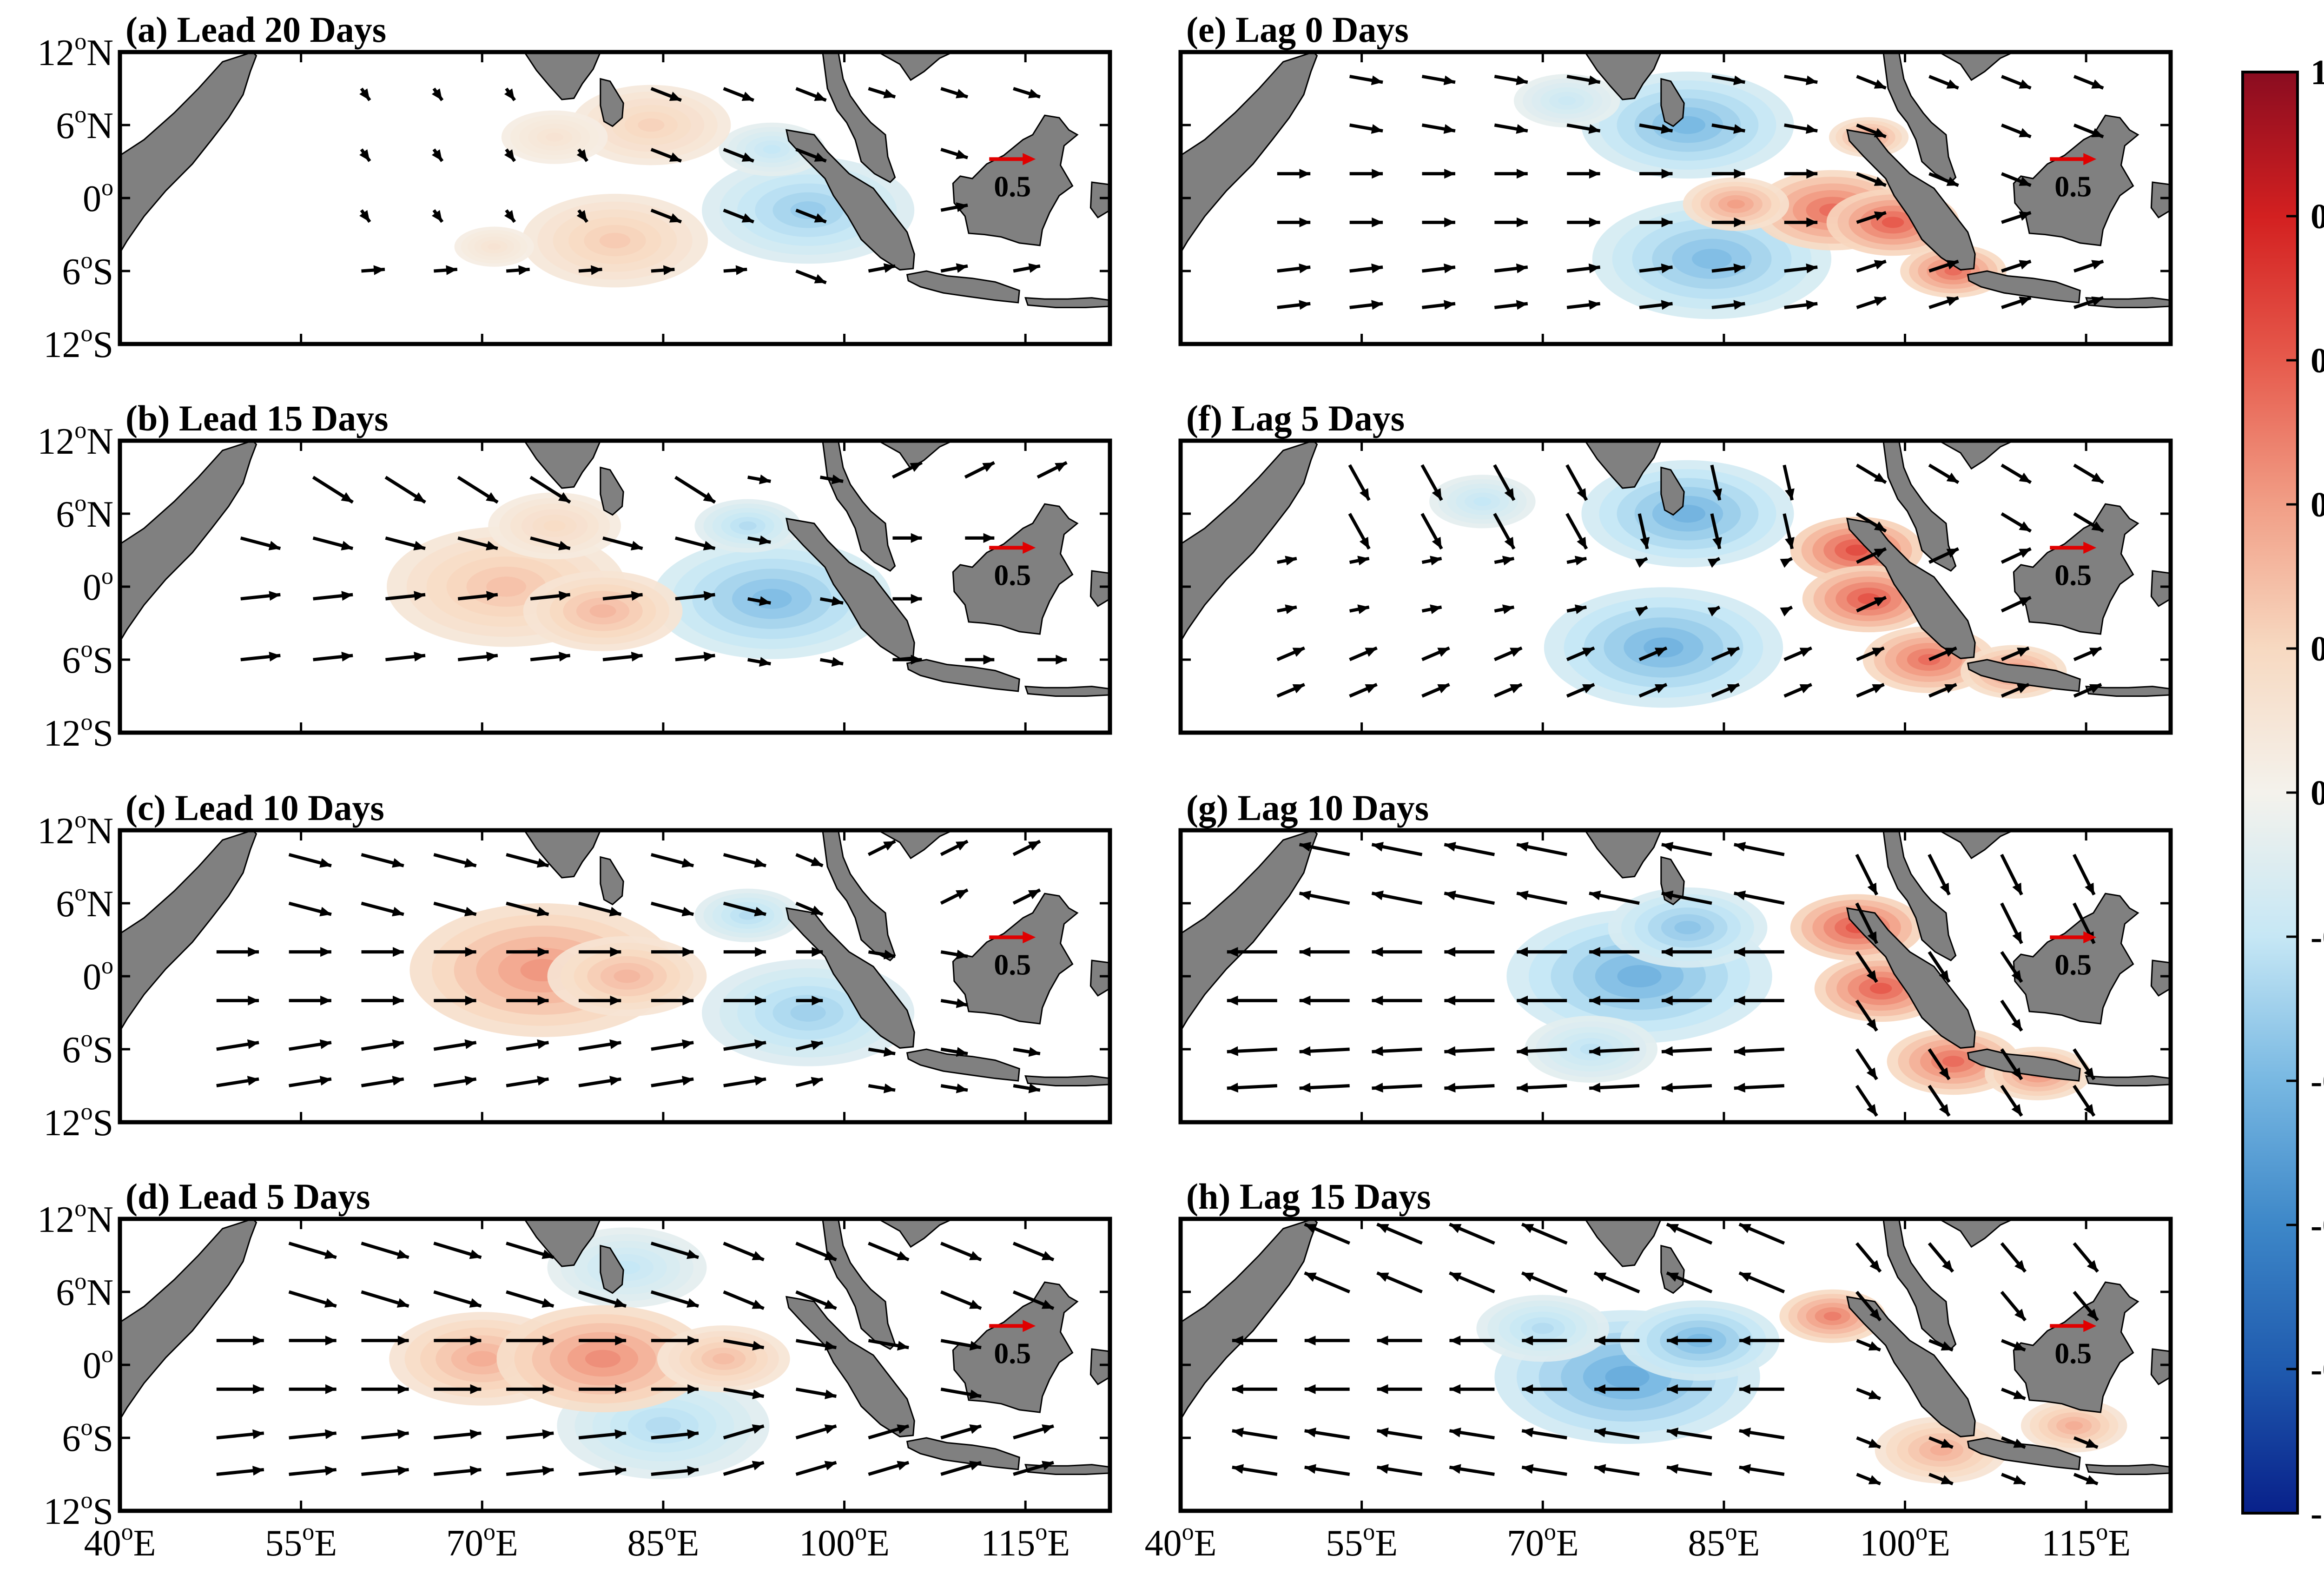 This screenshot has width=2324, height=1588. What do you see at coordinates (1362, 1541) in the screenshot?
I see `x-tick-label: 55oE` at bounding box center [1362, 1541].